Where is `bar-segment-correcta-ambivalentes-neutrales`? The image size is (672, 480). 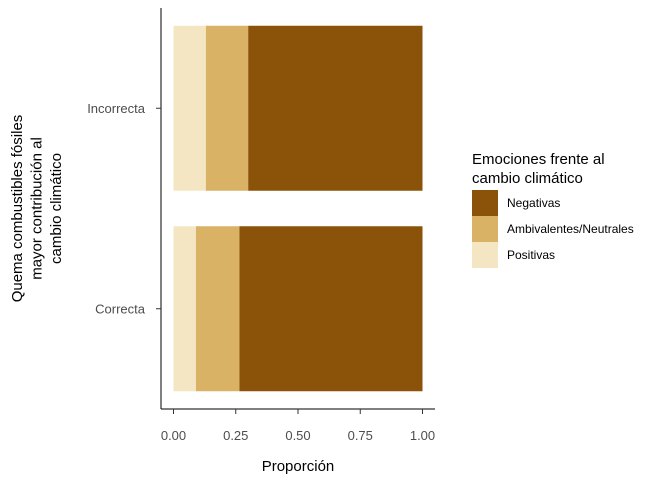
bar-segment-correcta-ambivalentes-neutrales is located at coordinates (217, 309).